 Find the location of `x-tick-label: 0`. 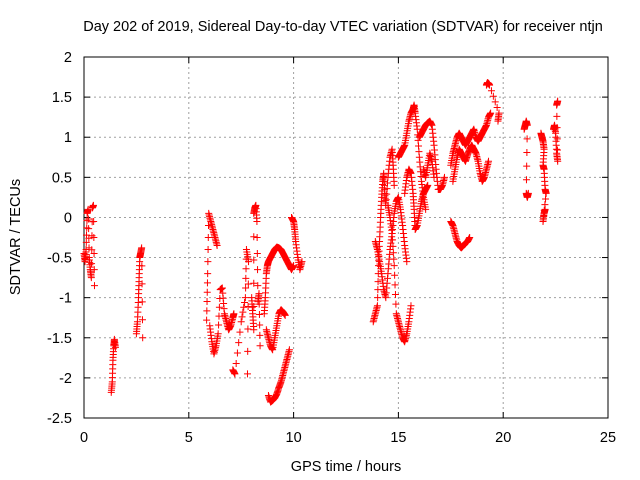

x-tick-label: 0 is located at coordinates (84, 438).